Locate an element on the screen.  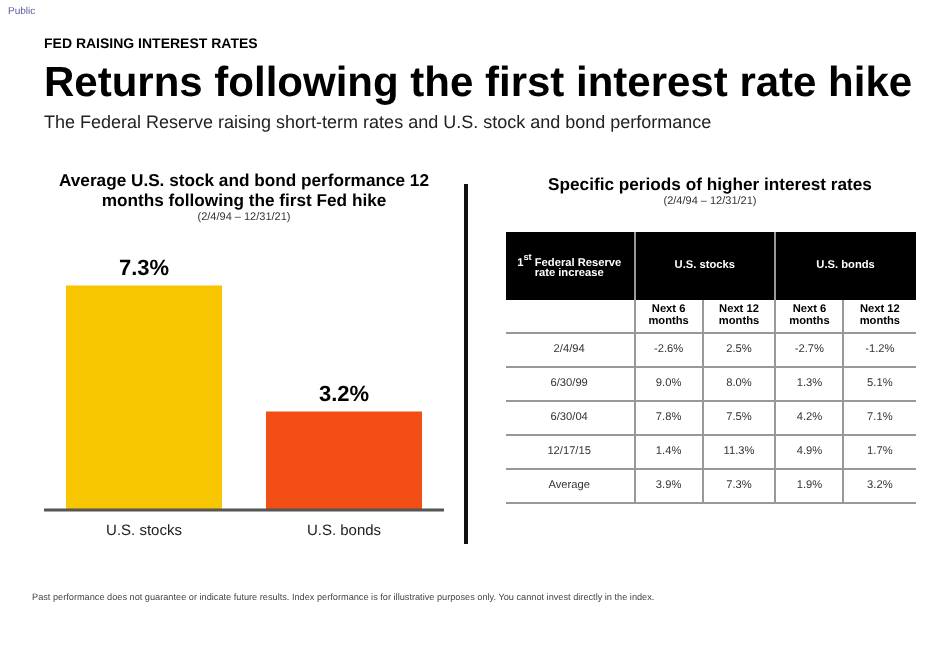
text: Specific periods of higher interest rates is located at coordinates (710, 184).